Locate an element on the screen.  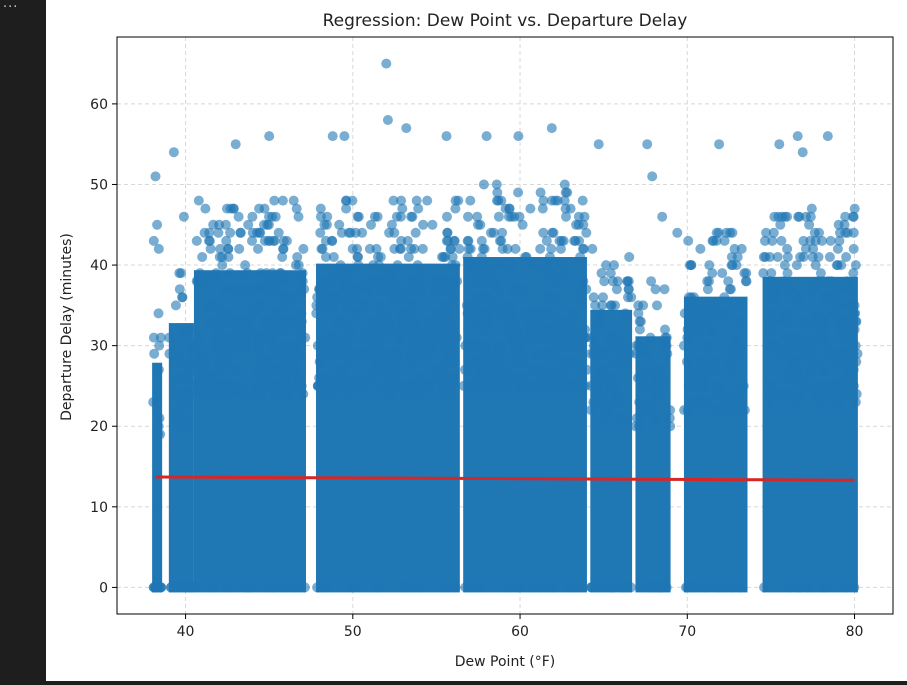
dense-point-region is located at coordinates (525, 425).